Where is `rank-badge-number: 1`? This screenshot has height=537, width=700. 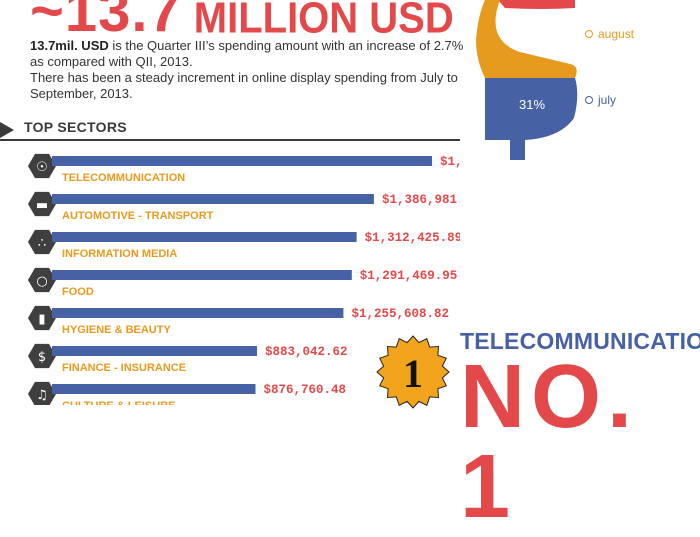 rank-badge-number: 1 is located at coordinates (413, 373).